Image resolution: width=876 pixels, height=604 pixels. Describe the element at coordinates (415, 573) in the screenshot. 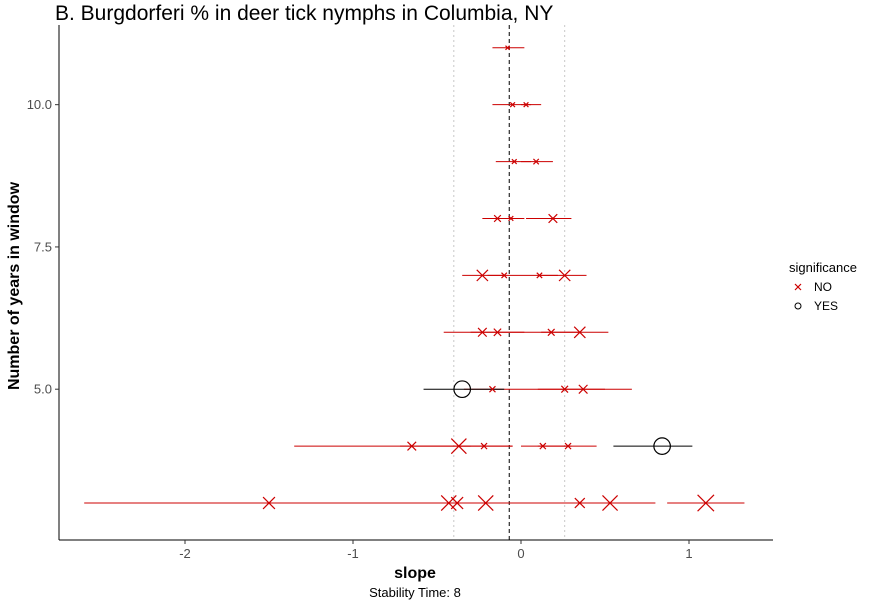

I see `x-axis-title: slope` at that location.